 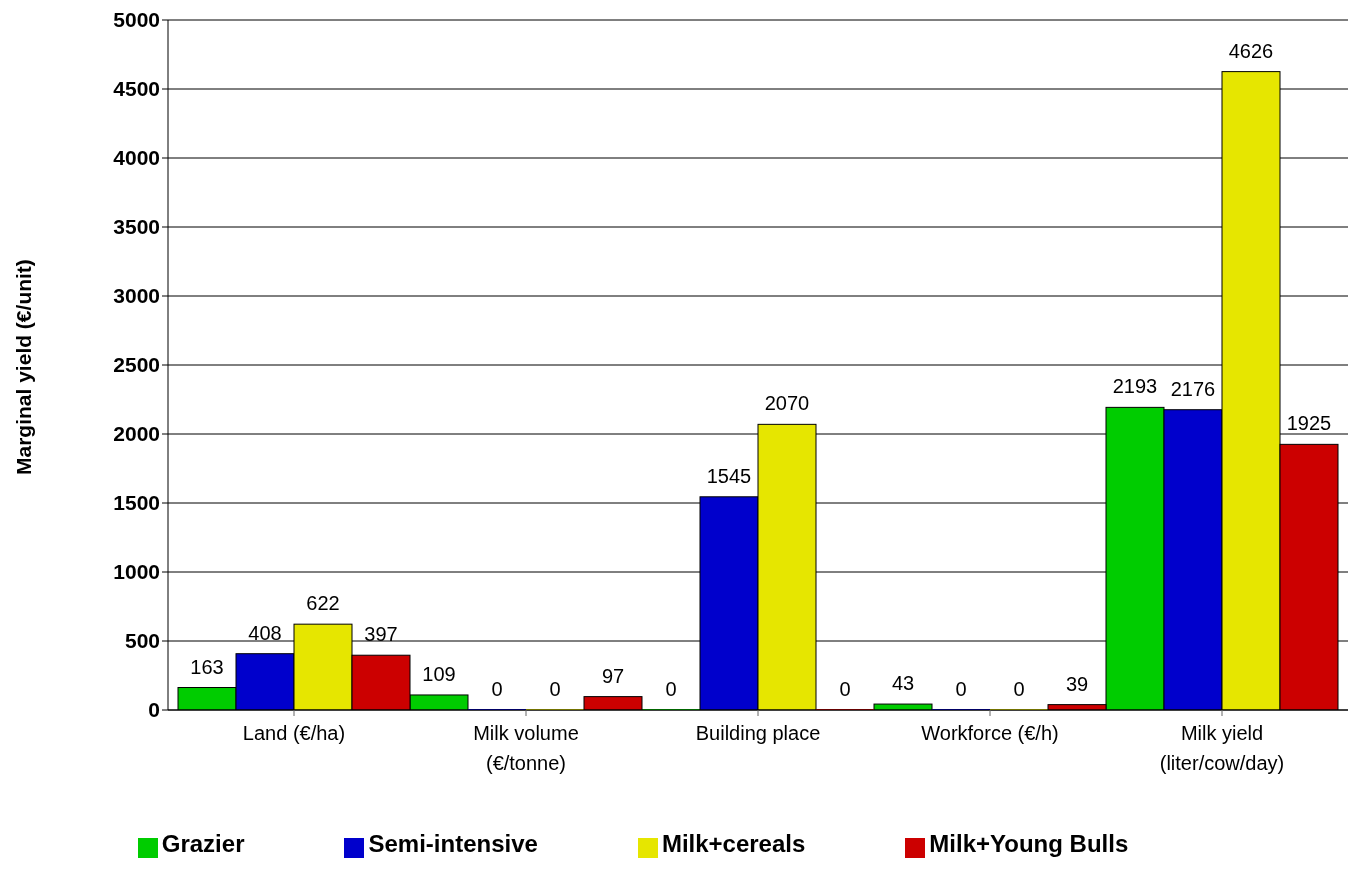 What do you see at coordinates (136, 158) in the screenshot?
I see `y-tick-label: 4000` at bounding box center [136, 158].